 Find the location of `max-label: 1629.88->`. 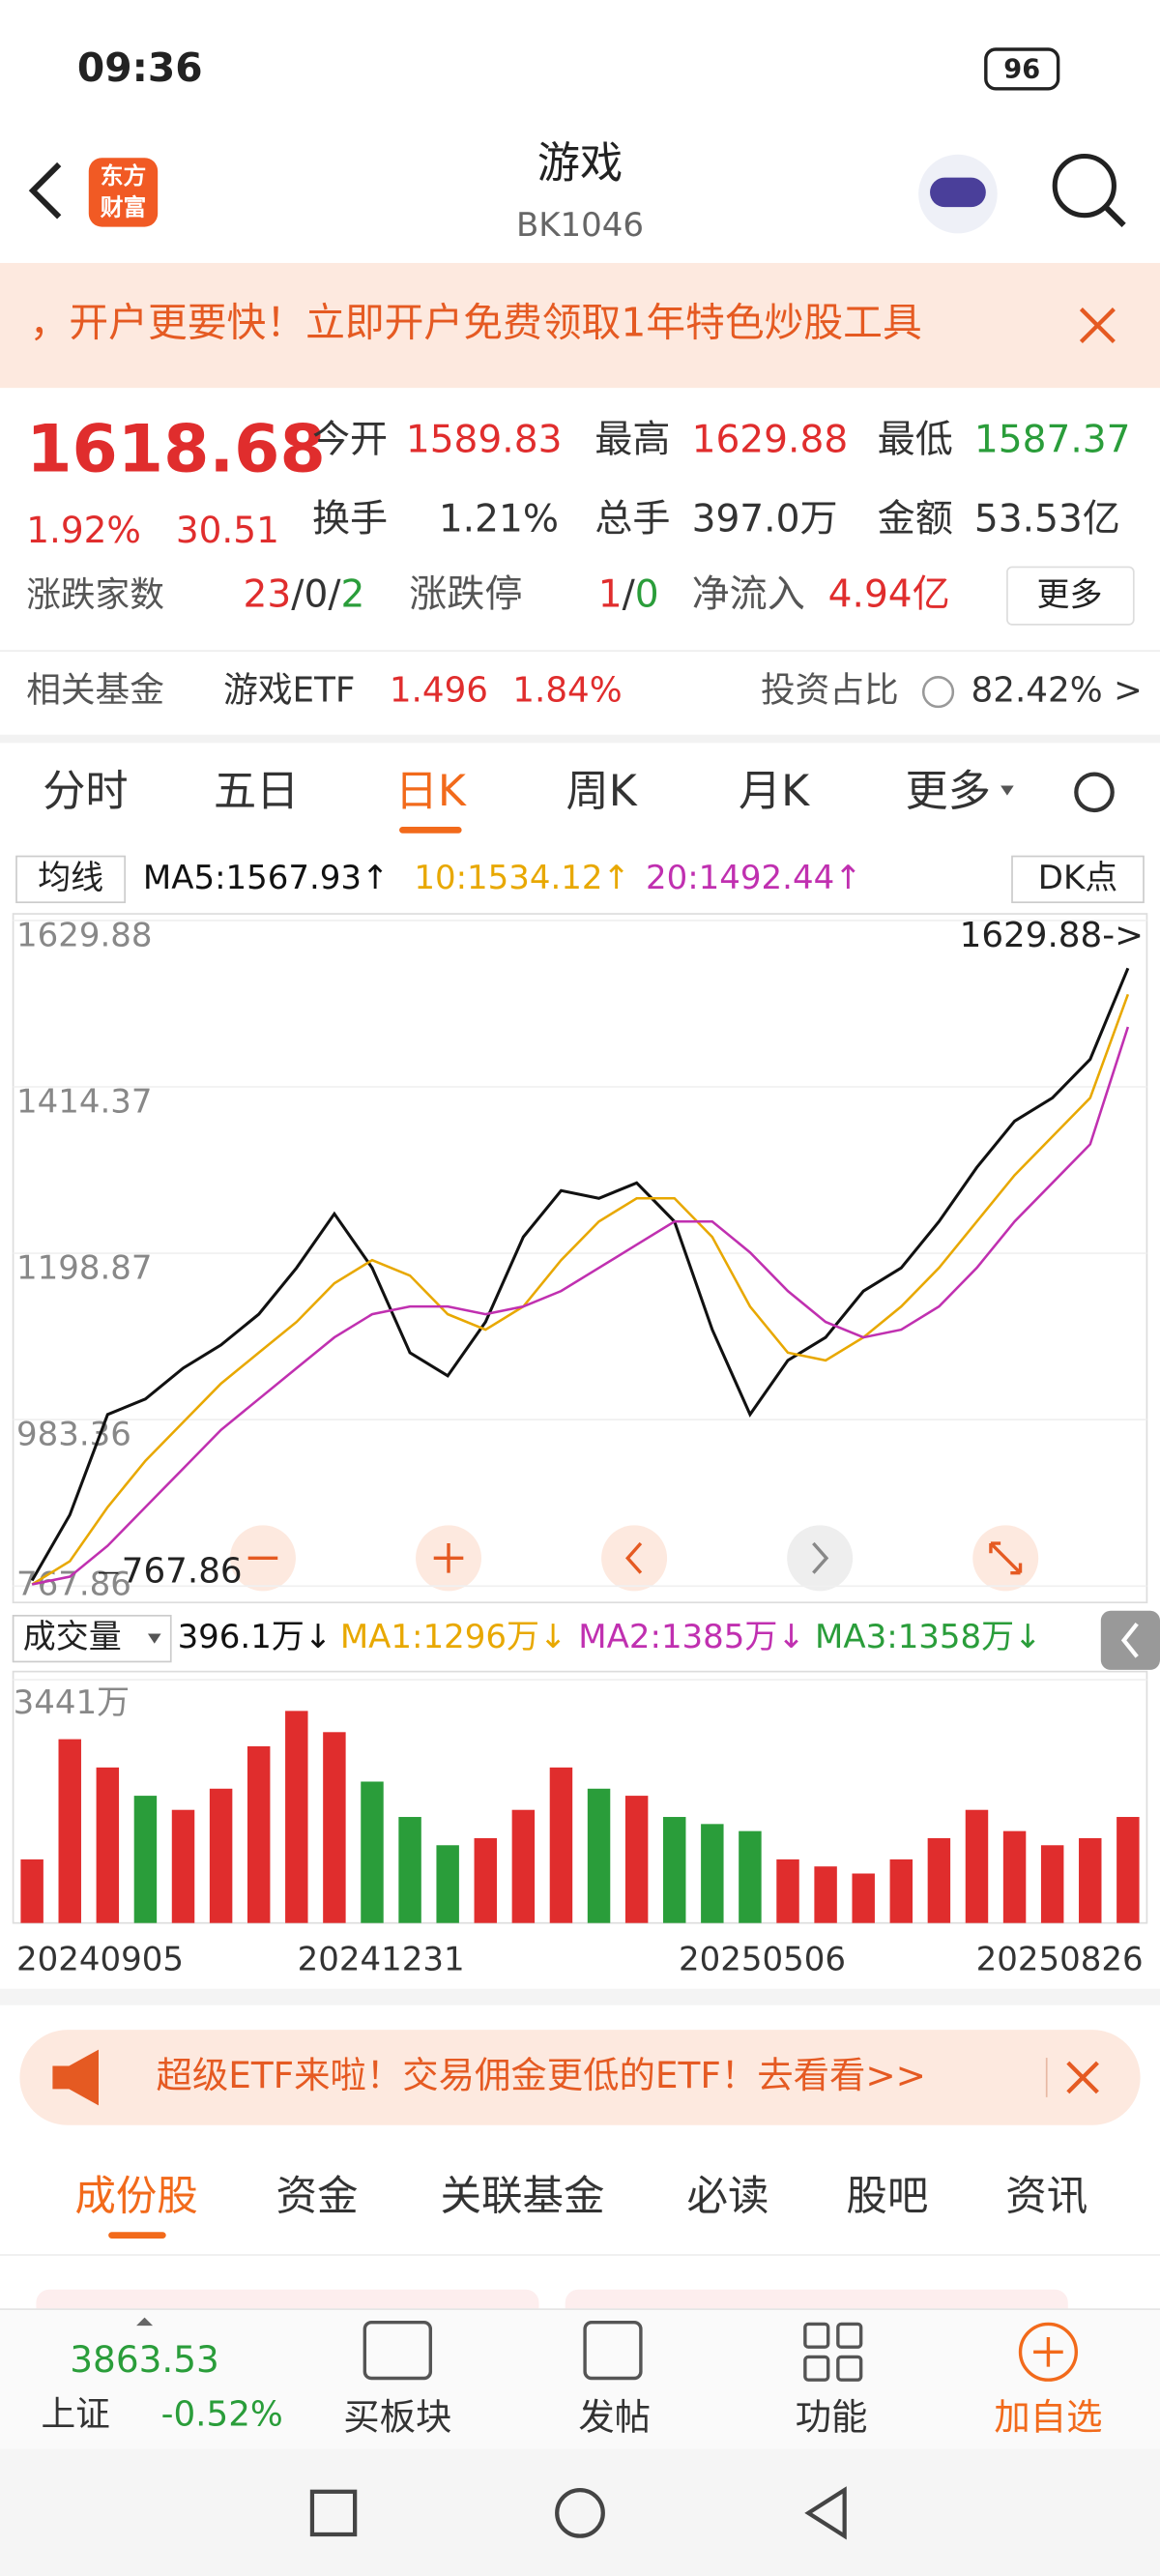

max-label: 1629.88-> is located at coordinates (1052, 935).